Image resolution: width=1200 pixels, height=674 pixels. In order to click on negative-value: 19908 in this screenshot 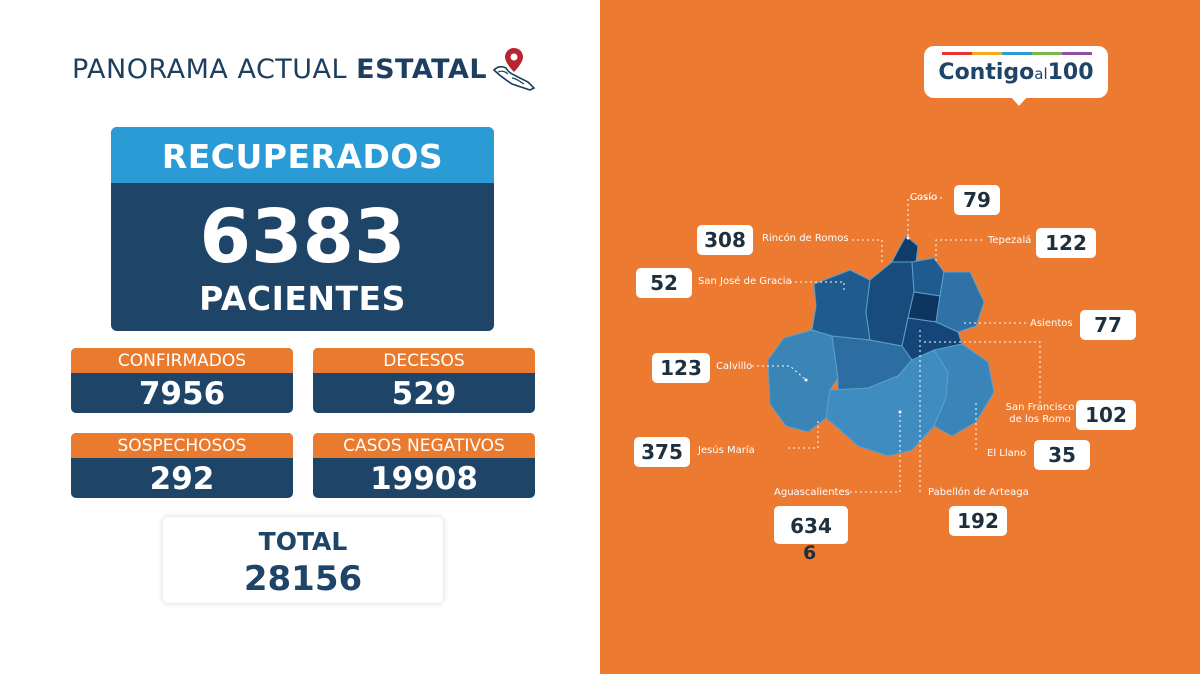, I will do `click(424, 479)`.